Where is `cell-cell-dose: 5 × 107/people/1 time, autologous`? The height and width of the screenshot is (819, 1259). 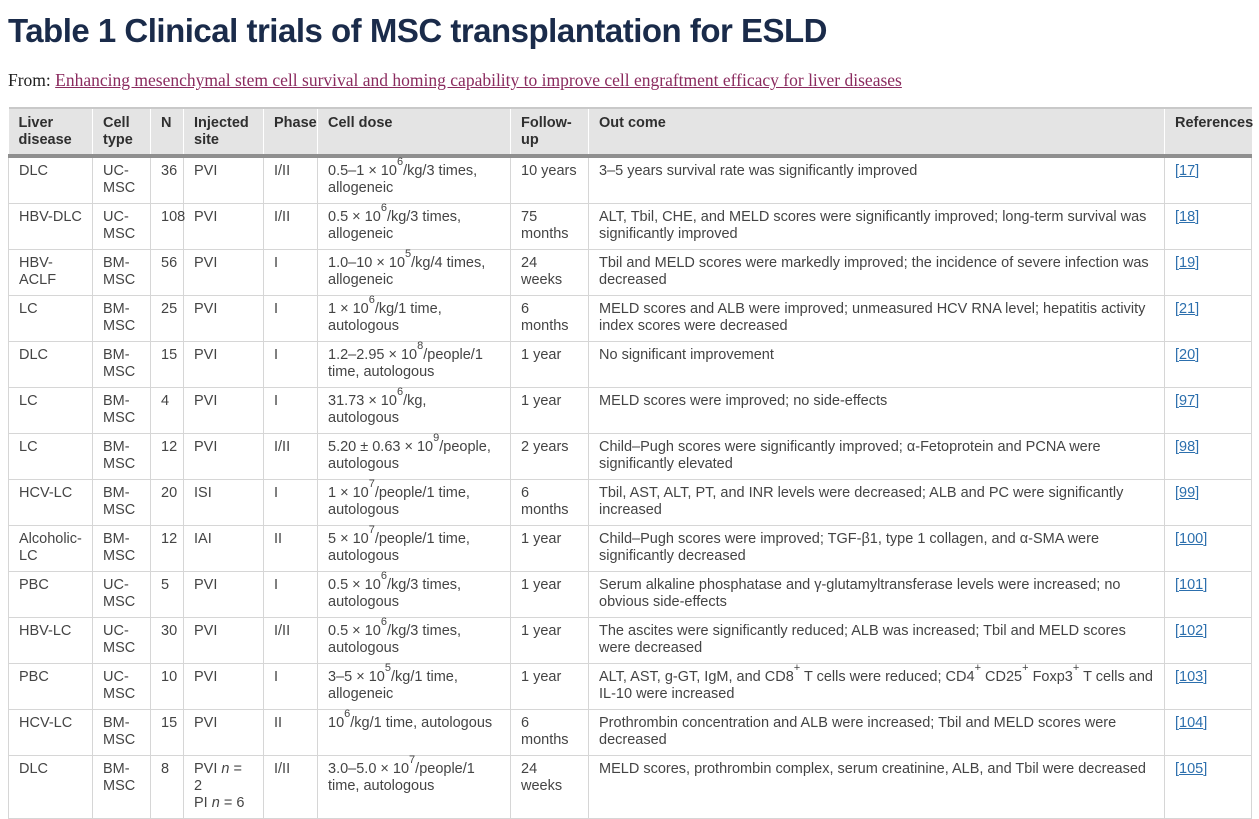
cell-cell-dose: 5 × 107/people/1 time, autologous is located at coordinates (414, 548).